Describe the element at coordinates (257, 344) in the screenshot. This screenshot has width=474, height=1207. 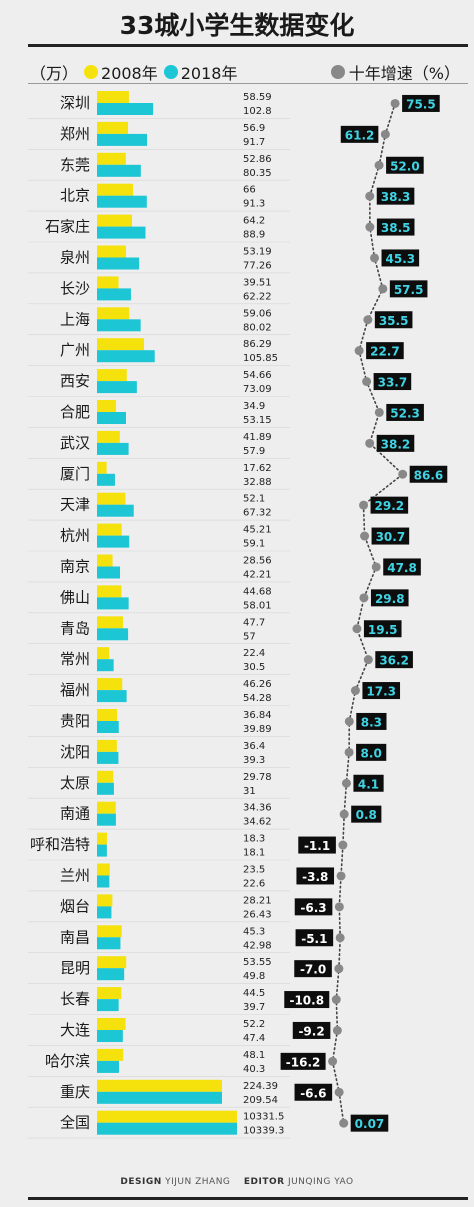
I see `value-2008: 86.29` at that location.